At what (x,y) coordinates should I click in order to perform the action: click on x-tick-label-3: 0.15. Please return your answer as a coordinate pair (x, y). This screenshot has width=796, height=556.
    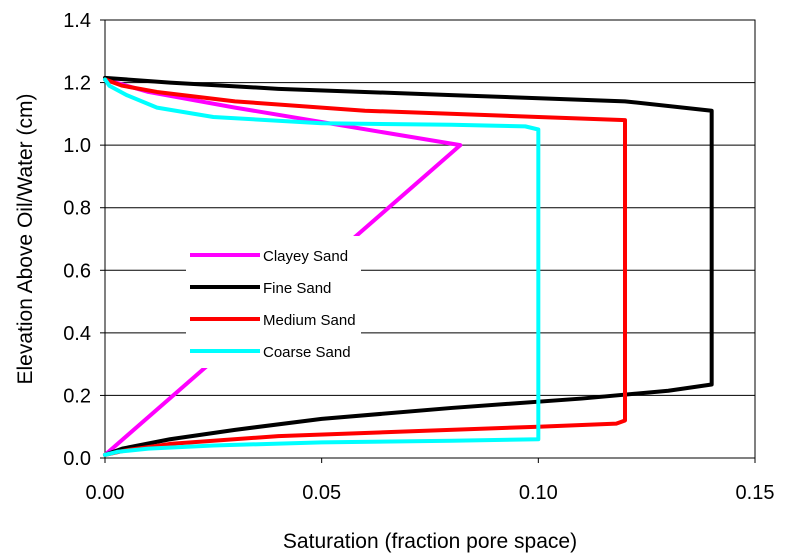
    Looking at the image, I should click on (755, 493).